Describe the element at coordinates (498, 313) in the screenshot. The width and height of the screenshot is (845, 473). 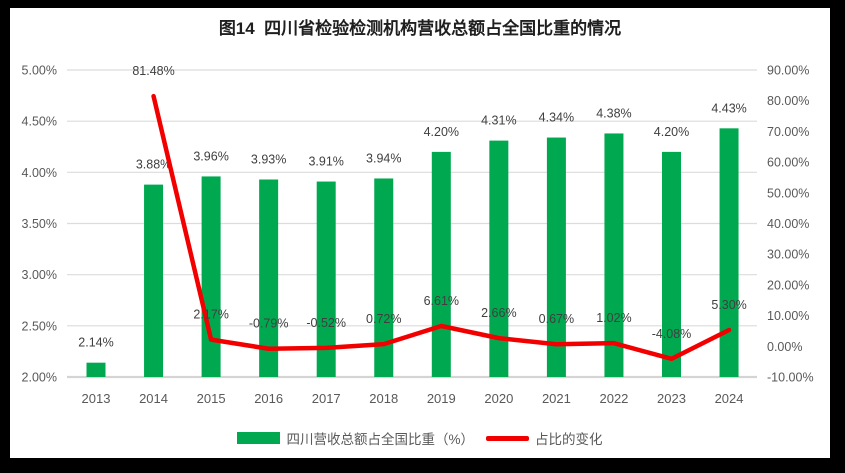
I see `line-value-label: 2.66%` at that location.